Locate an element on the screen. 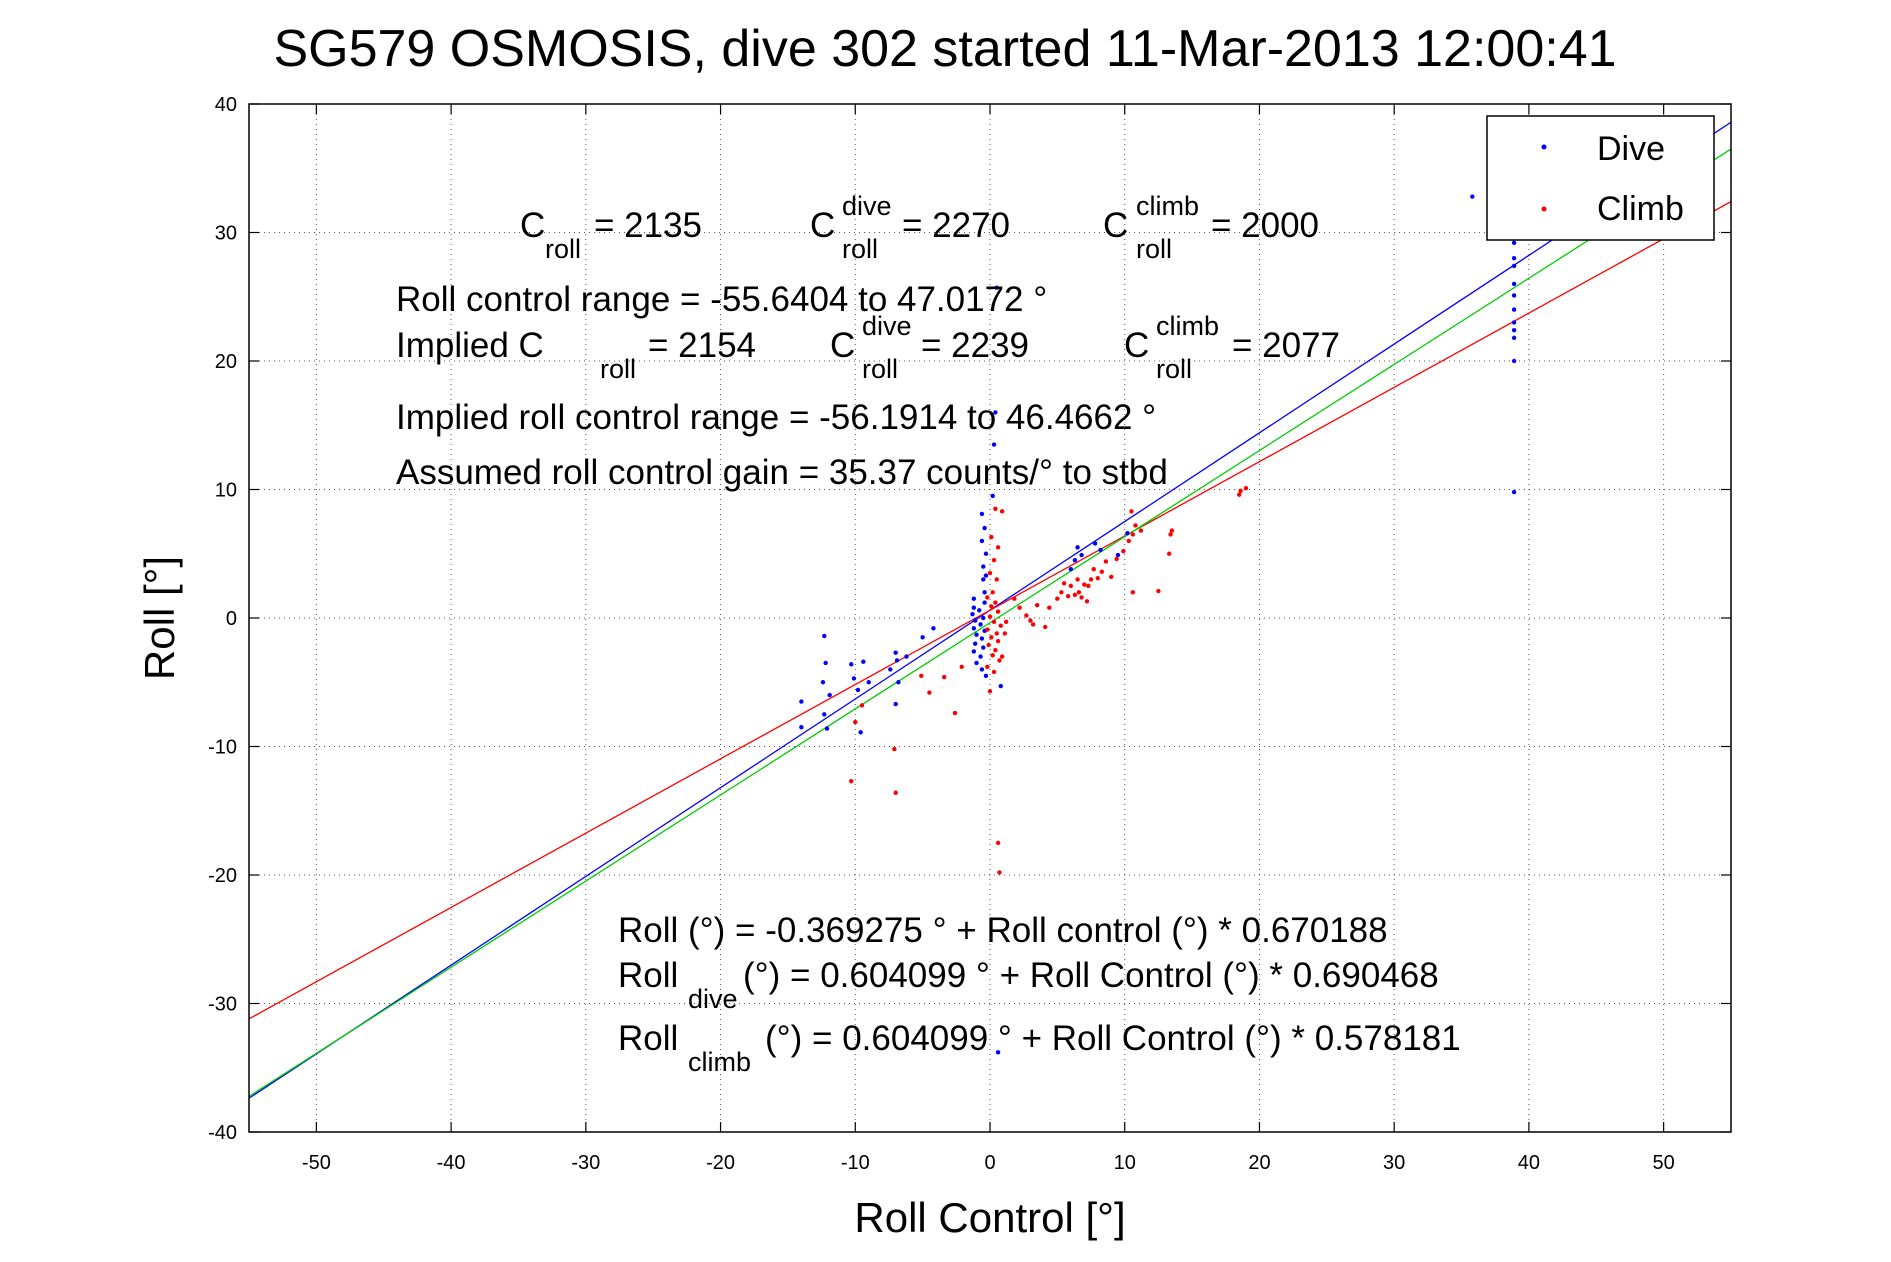  c-roll-climb-main: C is located at coordinates (1115, 225).